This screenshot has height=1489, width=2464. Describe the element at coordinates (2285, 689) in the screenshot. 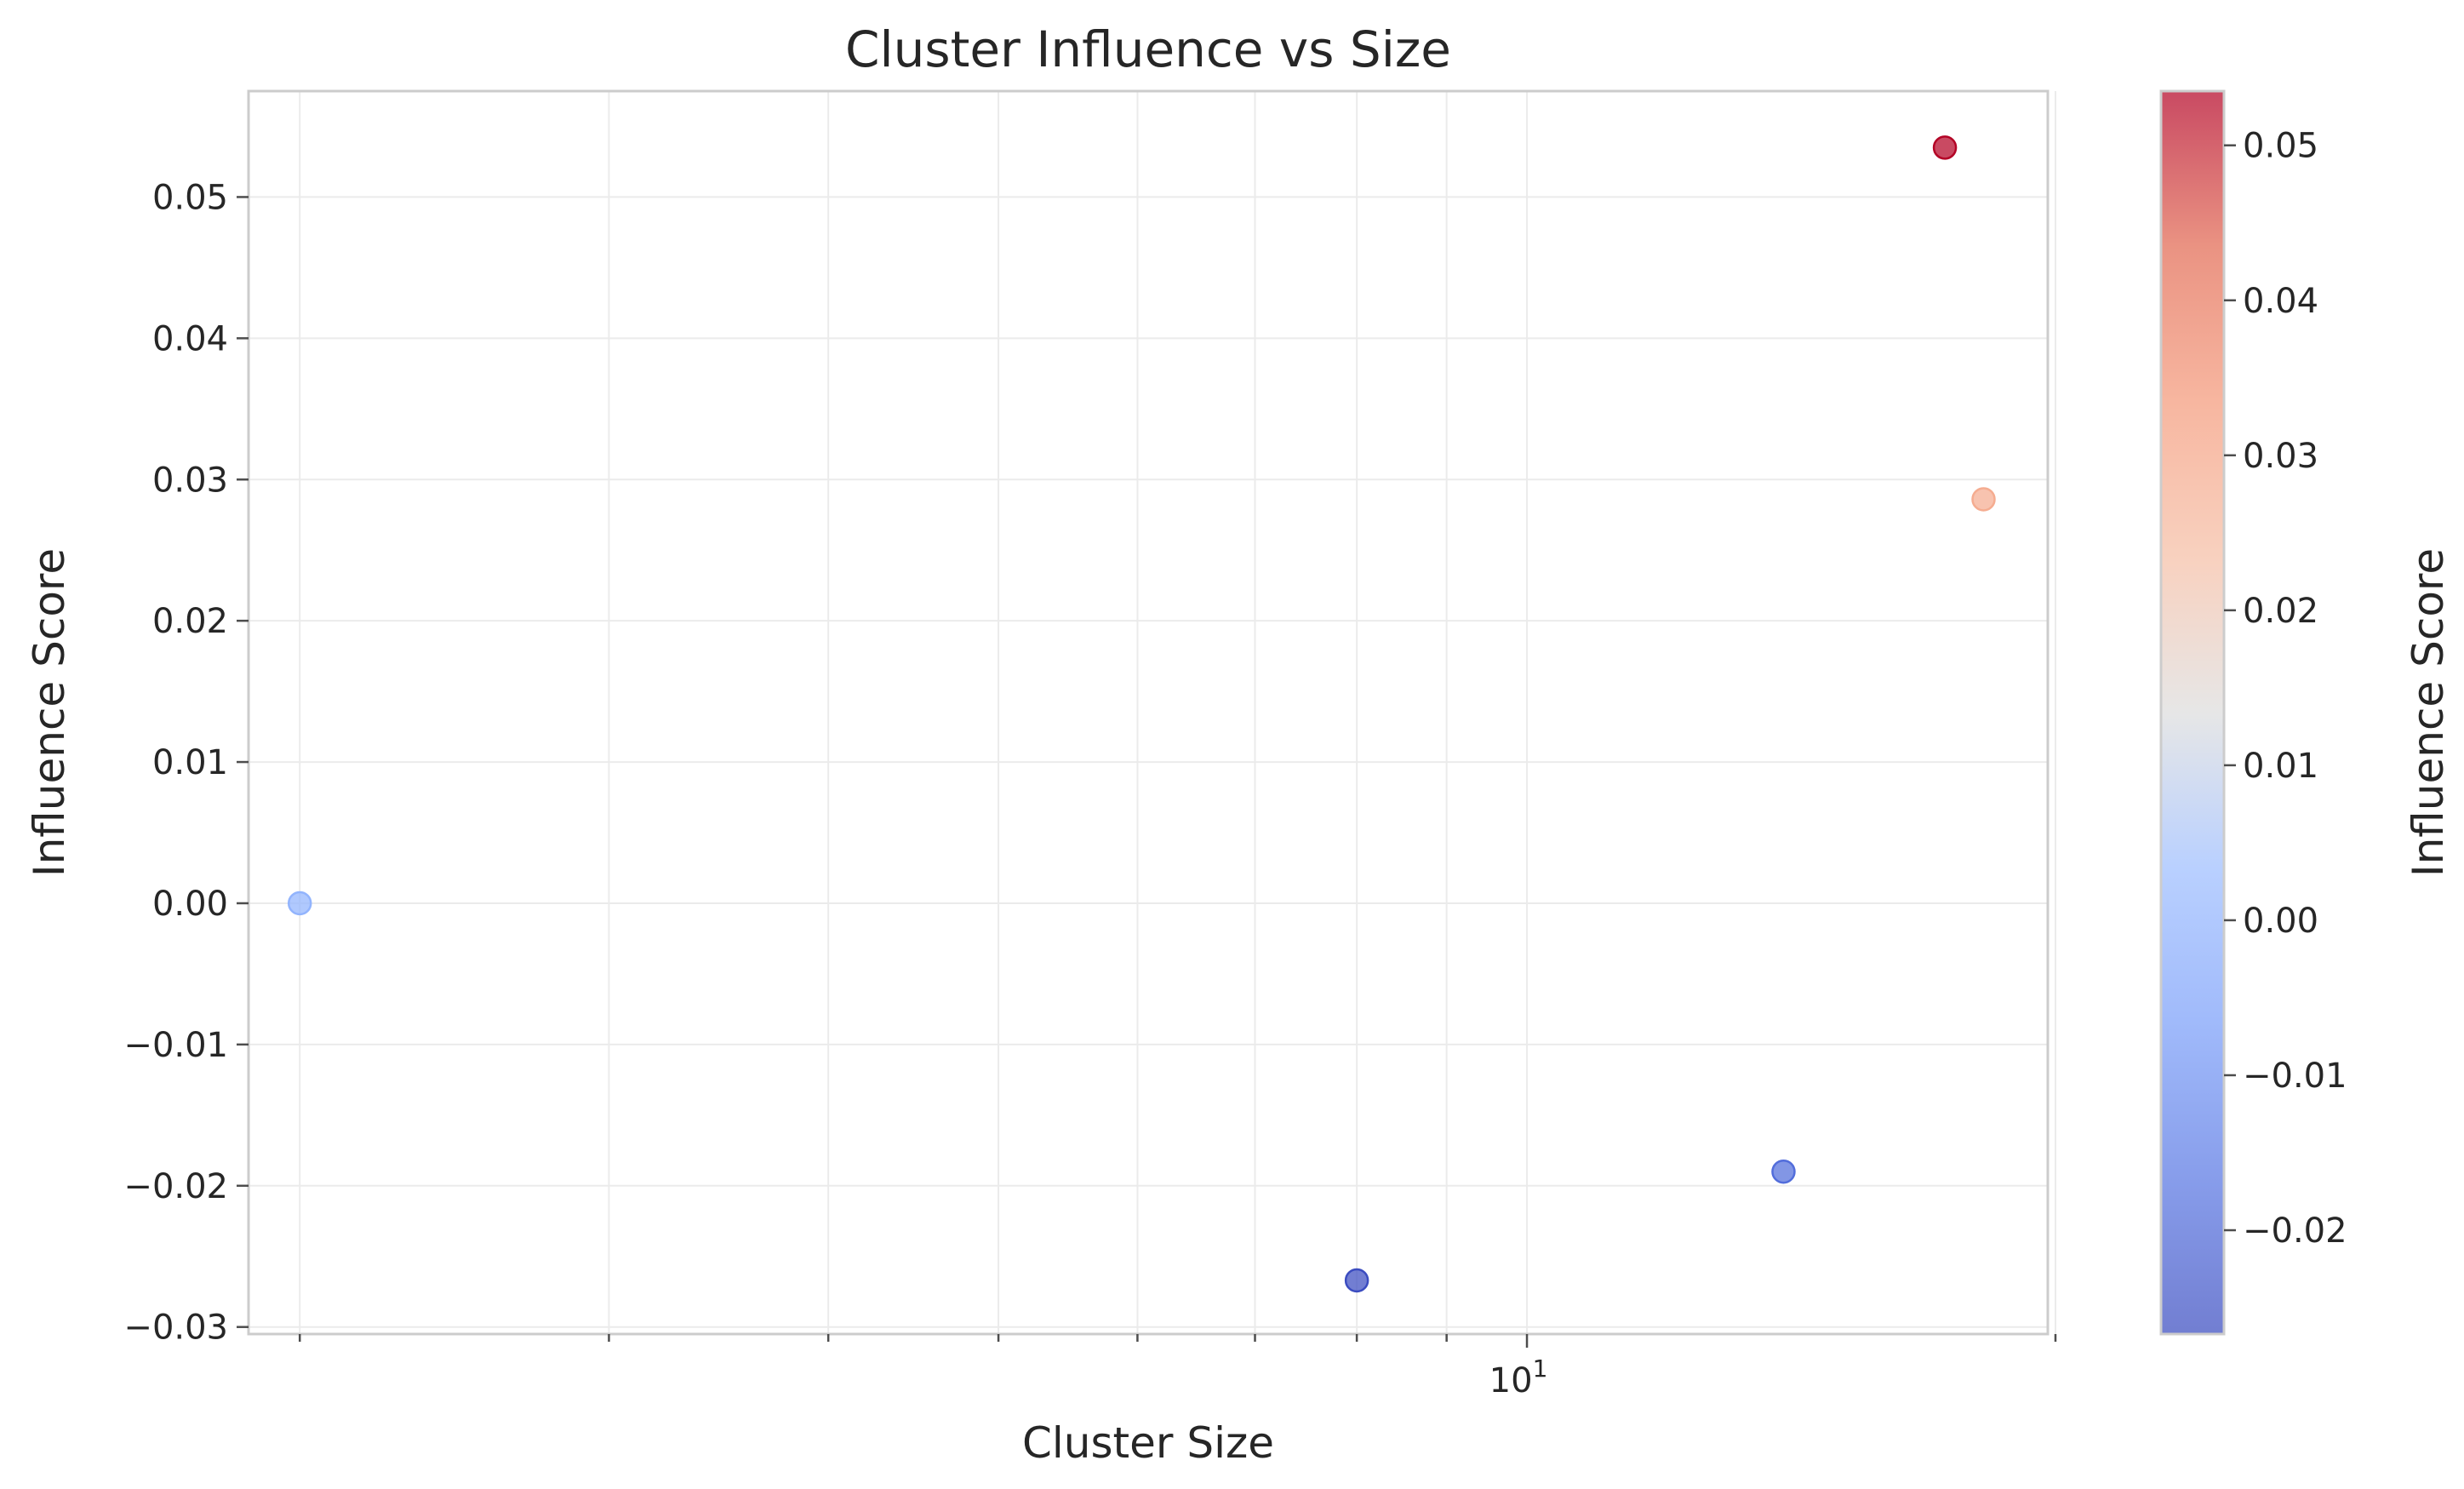

I see `colorbar-ticks: −0.02 −0.01 0.00 0.01 0.02 0.03 0.04 0.05` at that location.